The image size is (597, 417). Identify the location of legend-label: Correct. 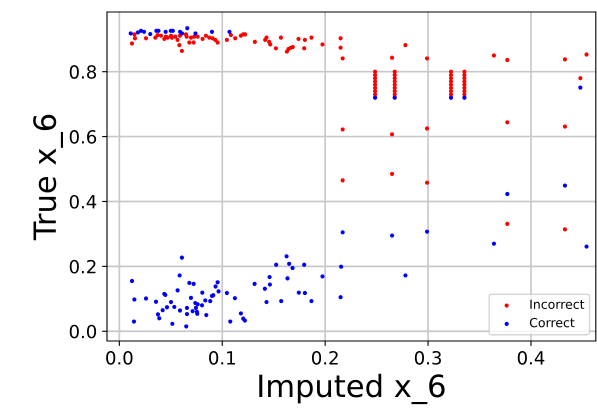
(552, 323).